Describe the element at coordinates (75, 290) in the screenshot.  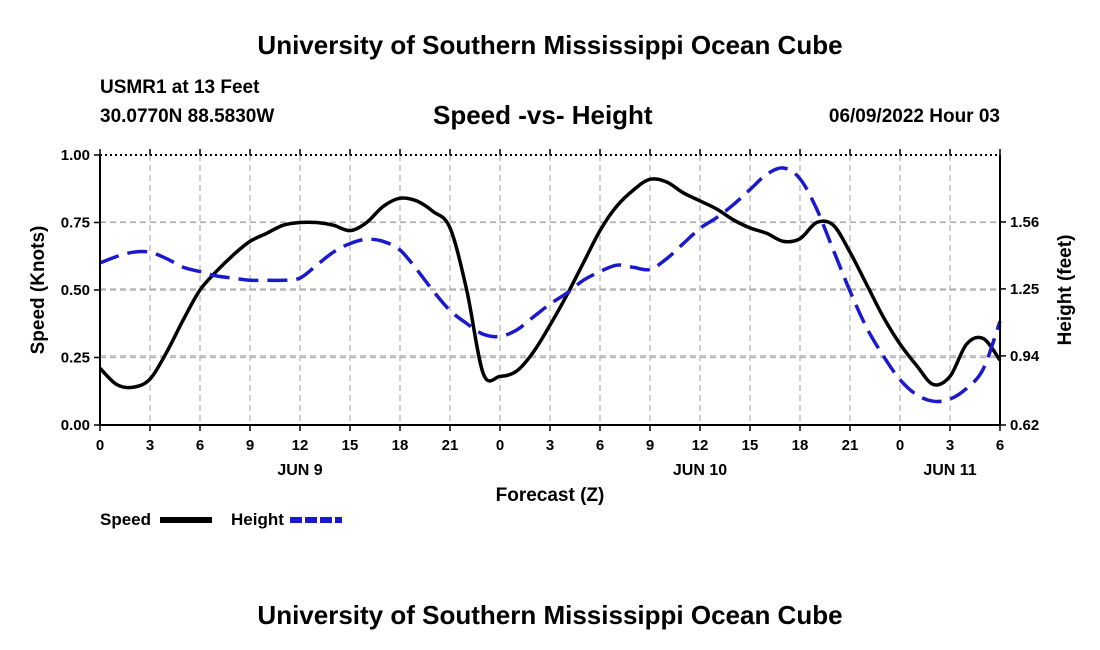
I see `y-left-tick-label: 0.50` at that location.